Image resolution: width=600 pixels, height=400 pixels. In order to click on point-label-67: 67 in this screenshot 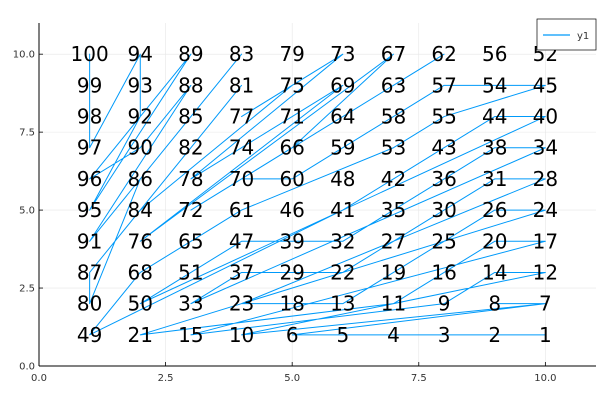, I will do `click(393, 54)`.